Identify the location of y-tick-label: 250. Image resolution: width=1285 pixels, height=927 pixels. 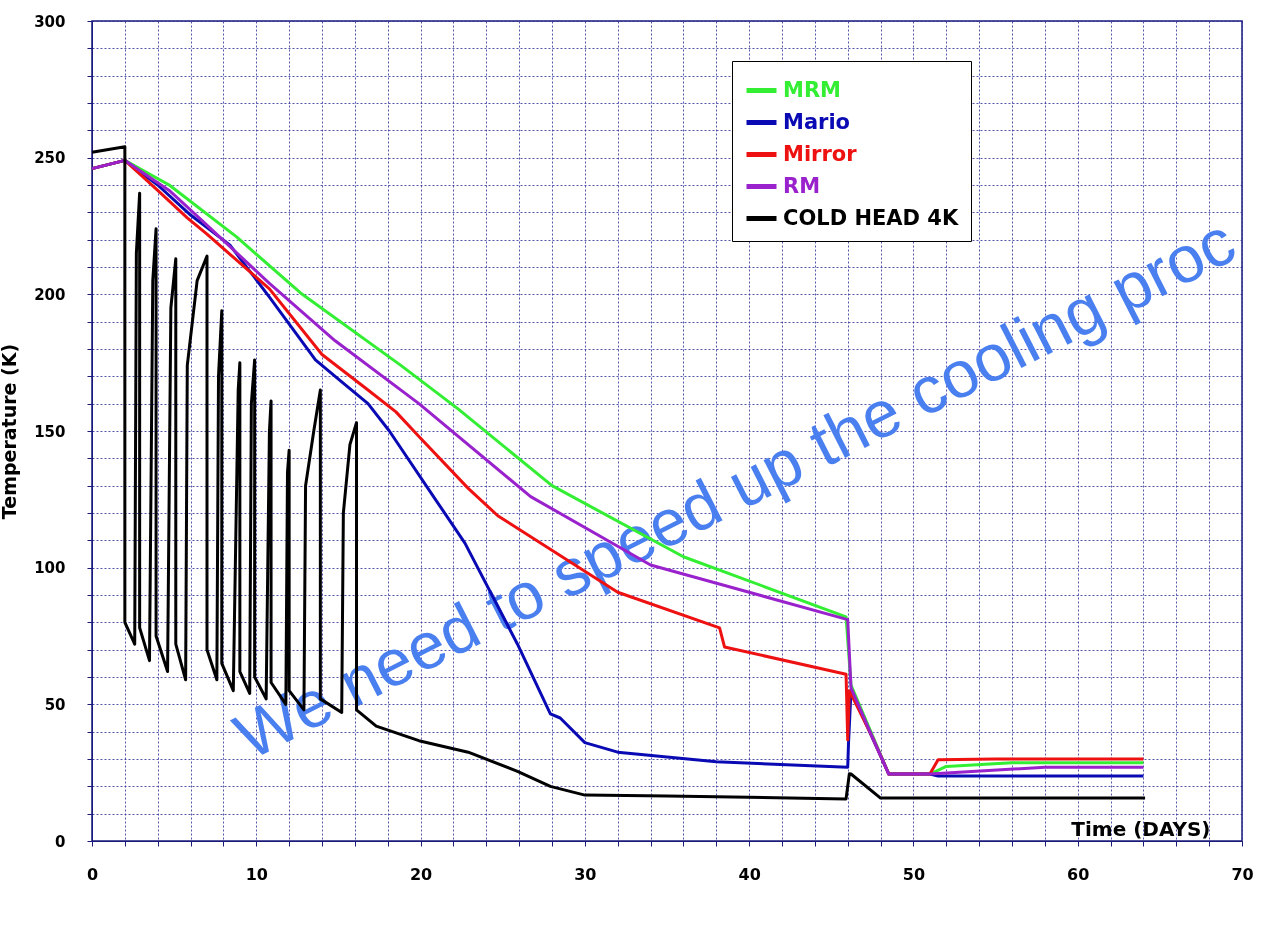
(50, 158).